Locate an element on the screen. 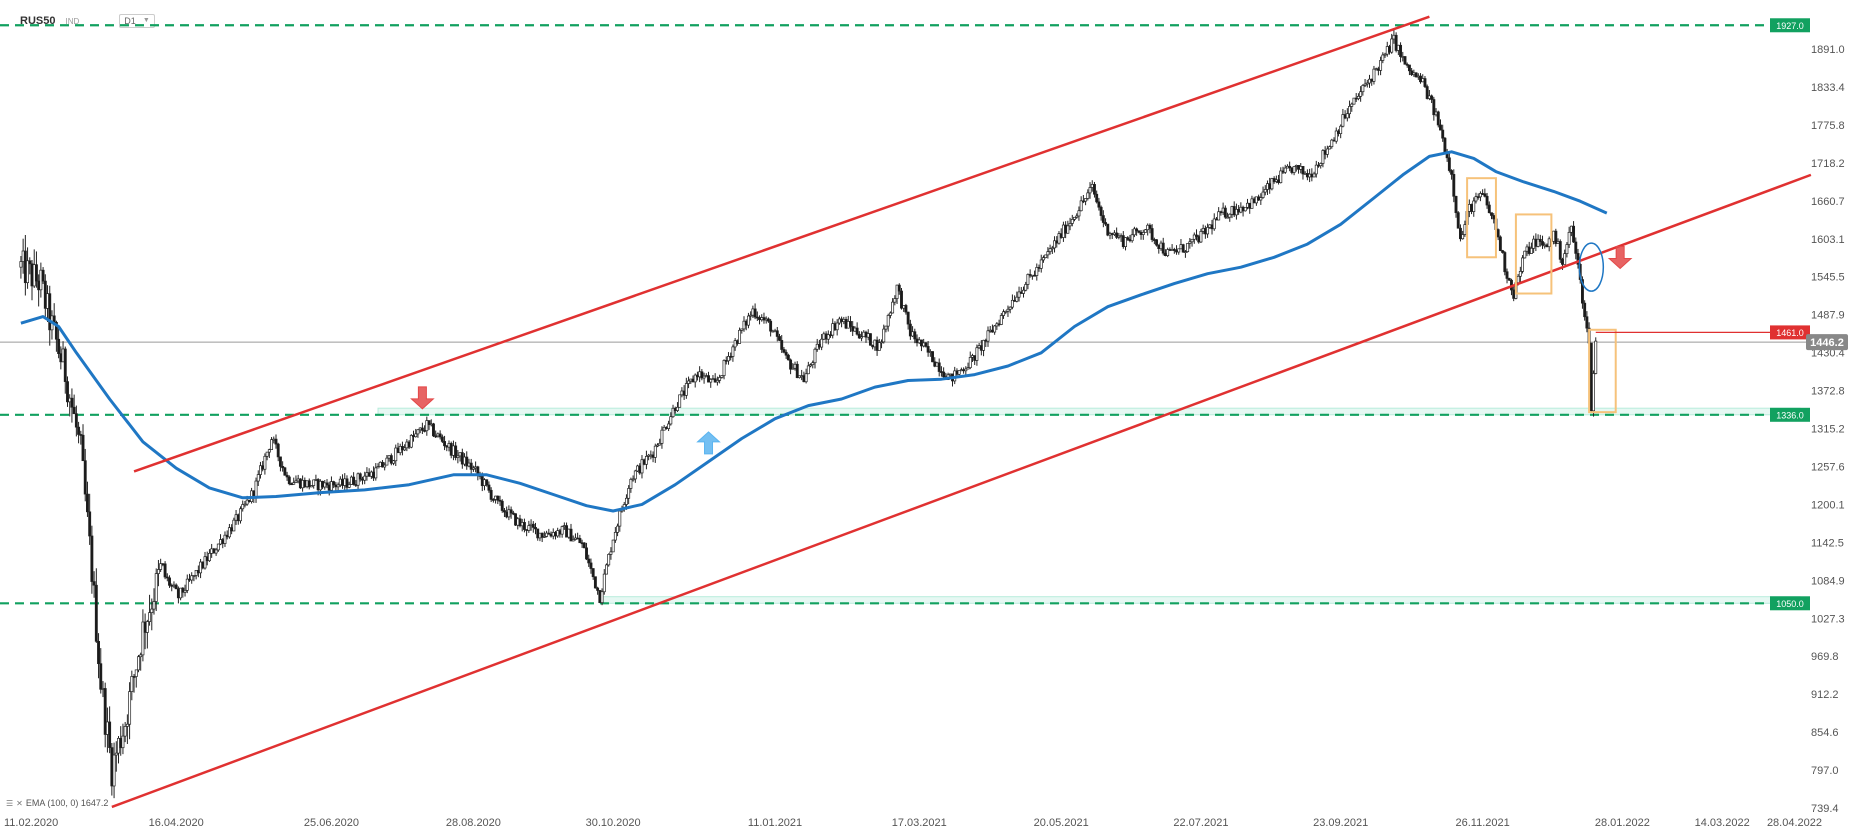 Image resolution: width=1866 pixels, height=832 pixels. y-tick-label: 1142.5 is located at coordinates (1827, 543).